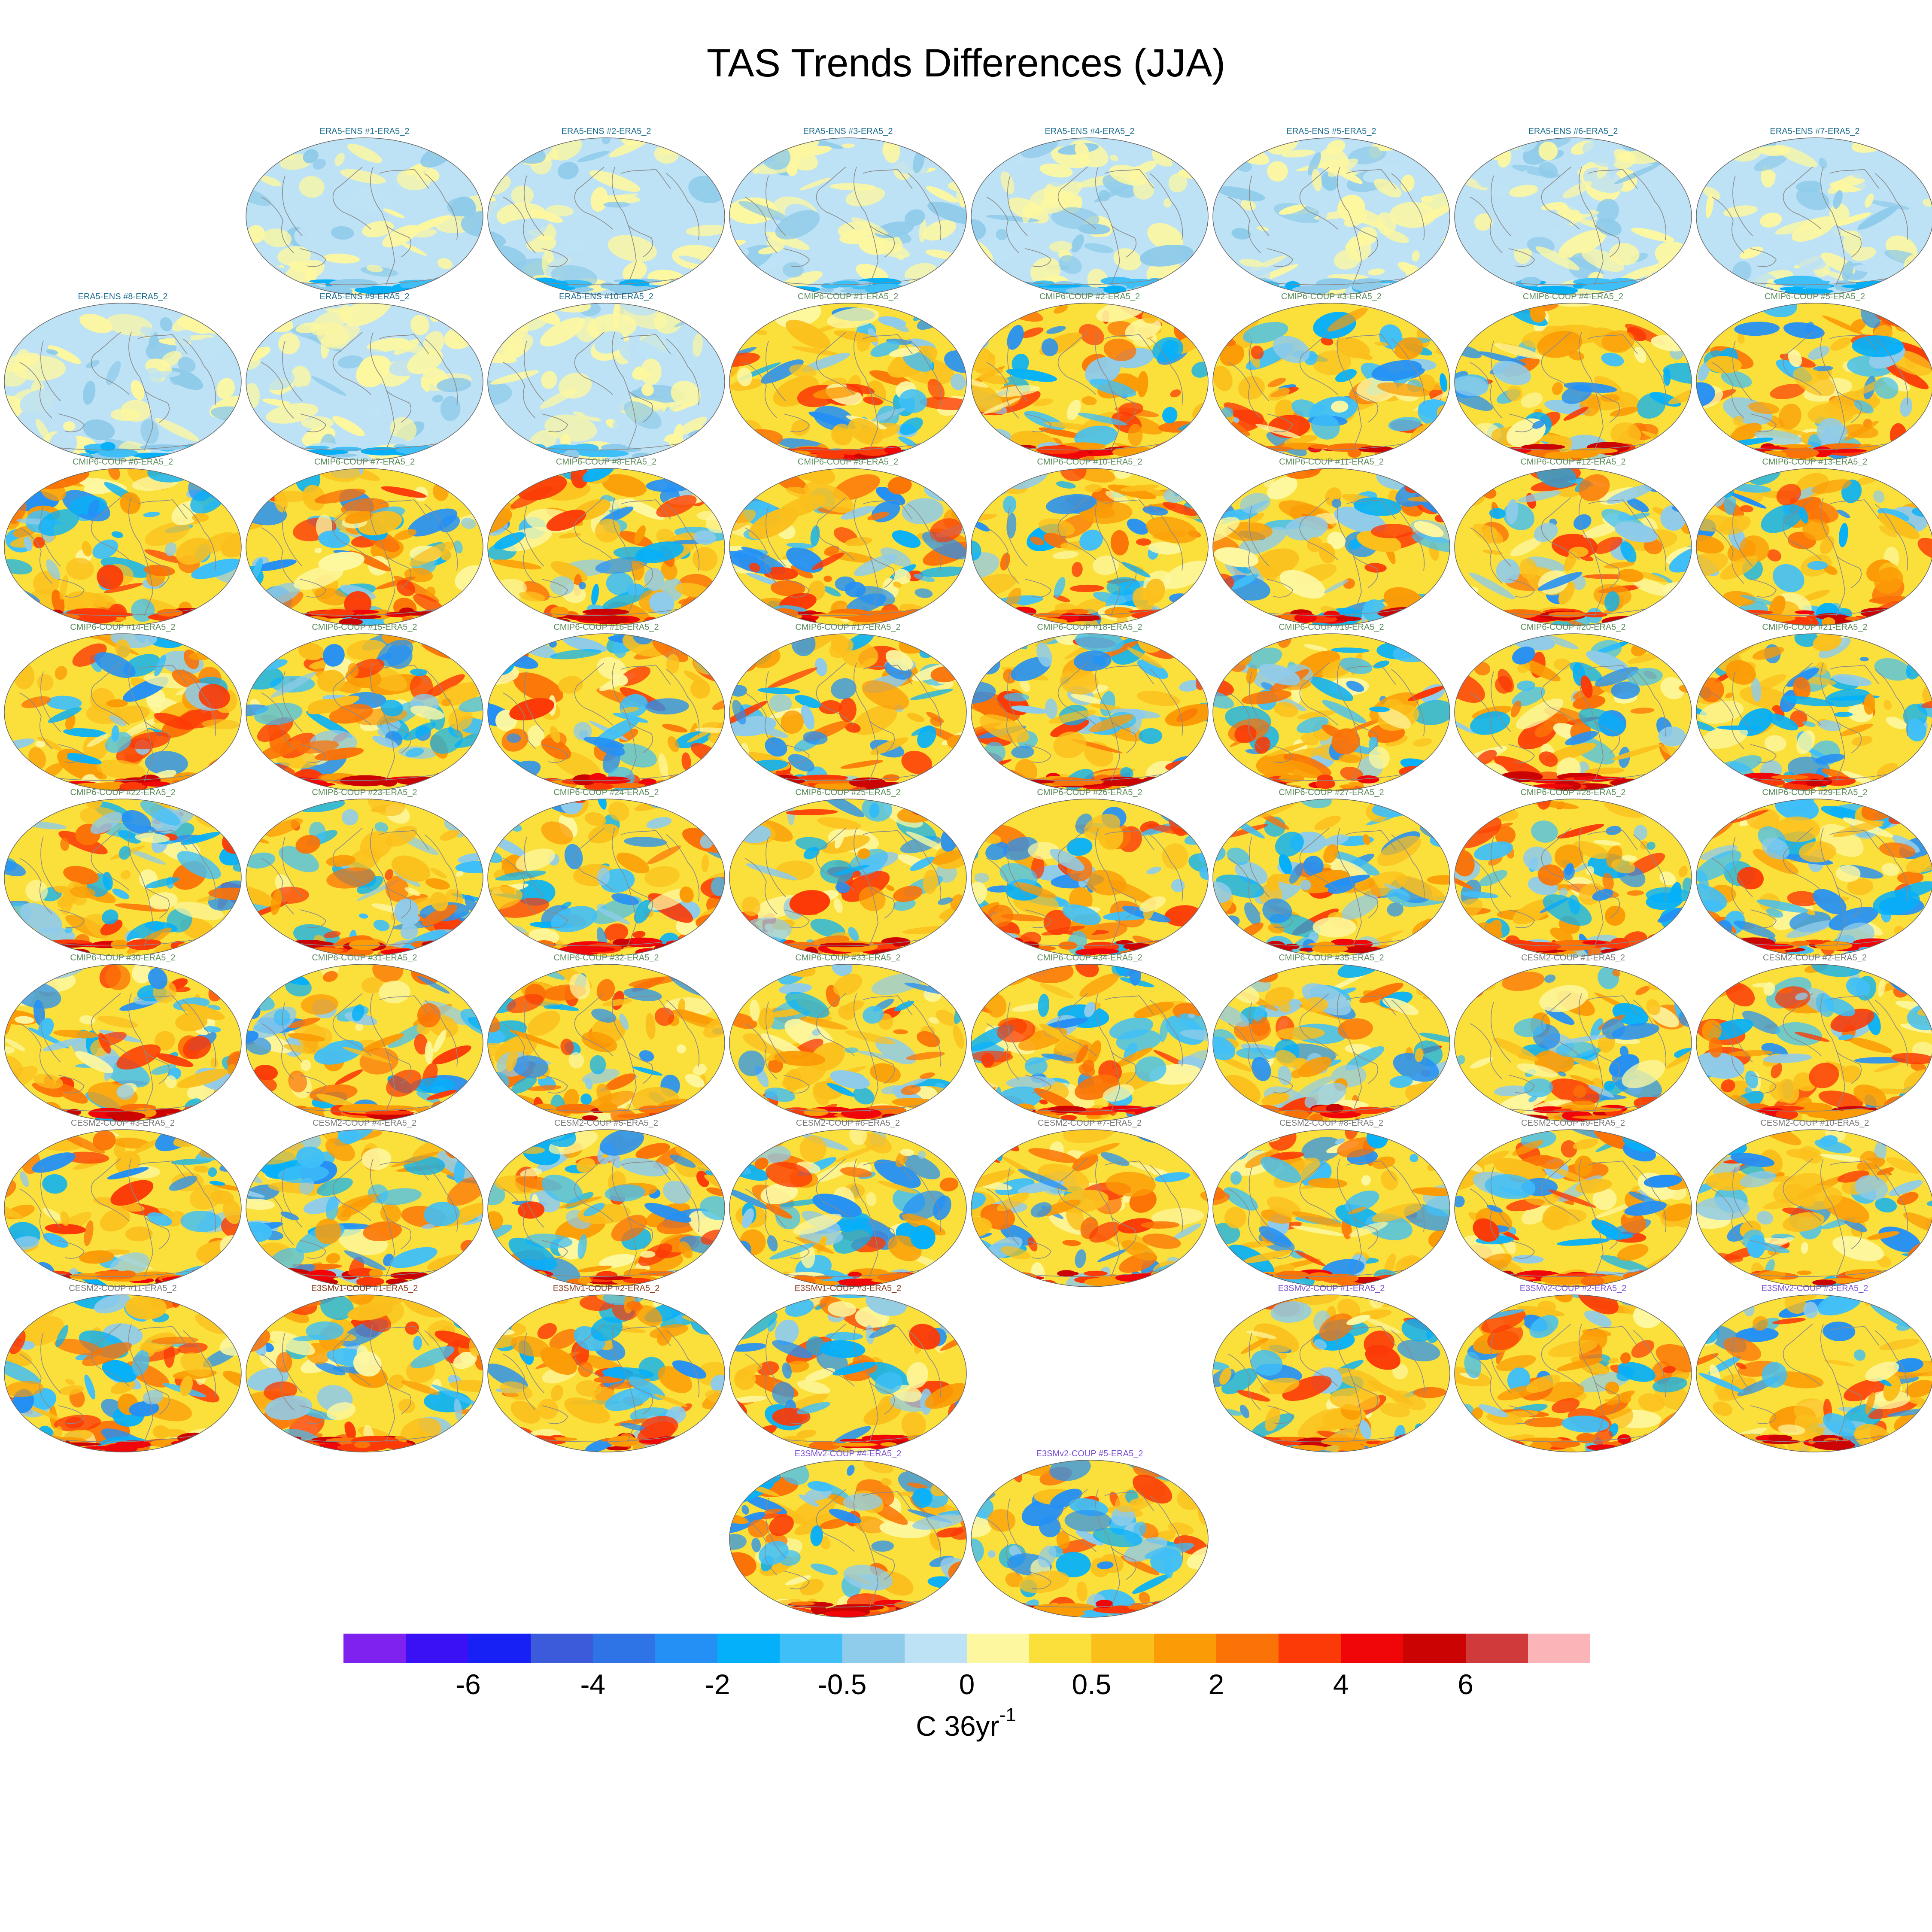  What do you see at coordinates (606, 543) in the screenshot?
I see `map-panel: CMIP6-COUP #8-ERA5_2` at bounding box center [606, 543].